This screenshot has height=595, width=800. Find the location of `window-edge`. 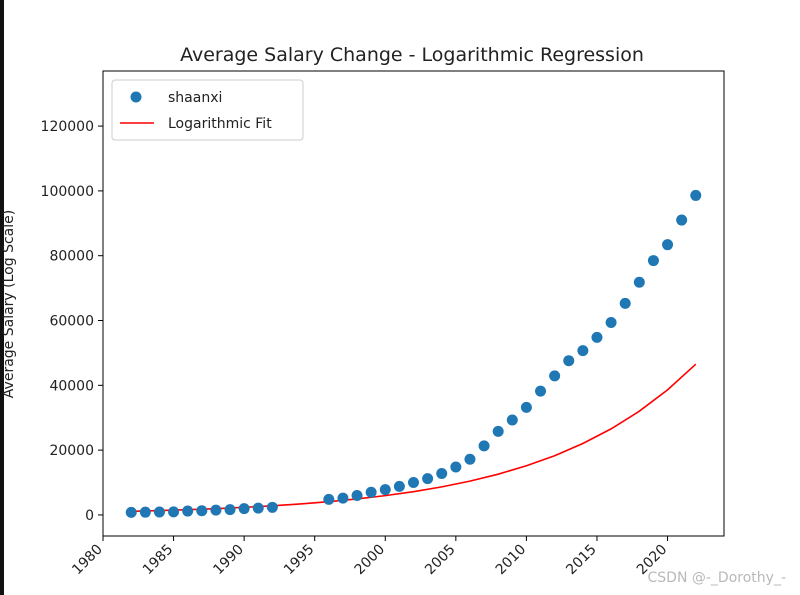

window-edge is located at coordinates (2, 297).